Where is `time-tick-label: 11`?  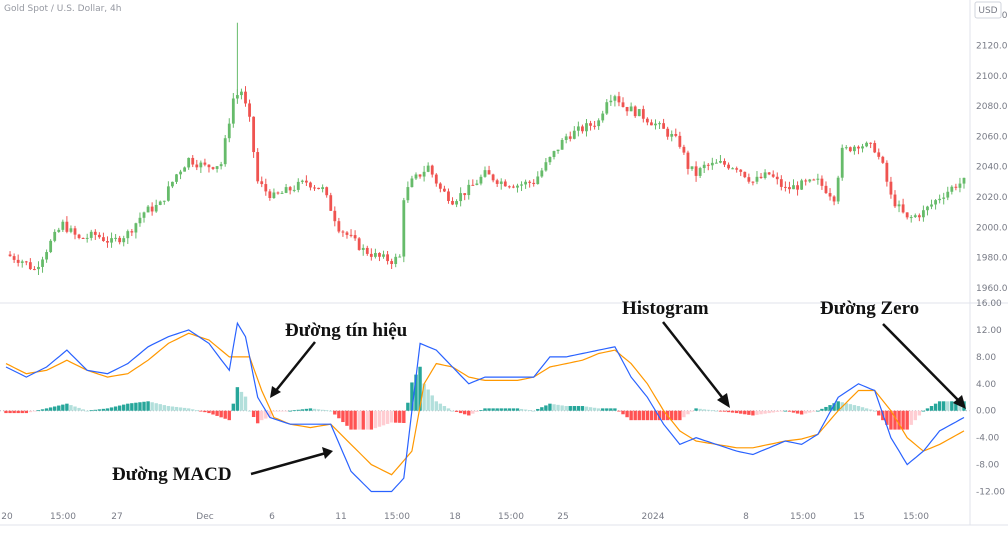 time-tick-label: 11 is located at coordinates (340, 517).